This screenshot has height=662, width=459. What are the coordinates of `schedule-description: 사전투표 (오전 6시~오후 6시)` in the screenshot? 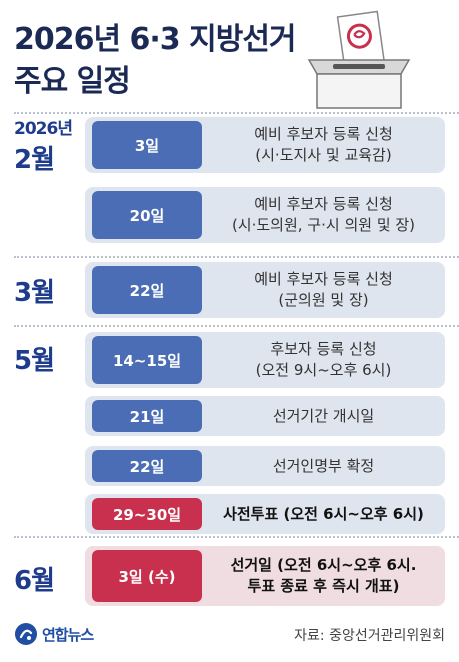 It's located at (323, 514).